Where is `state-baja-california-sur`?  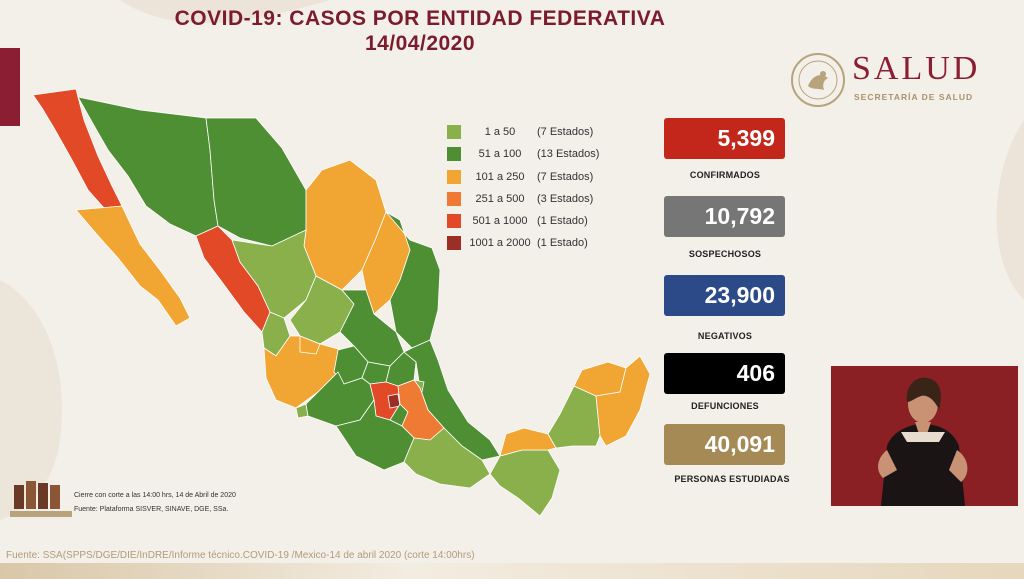
state-baja-california-sur is located at coordinates (133, 266).